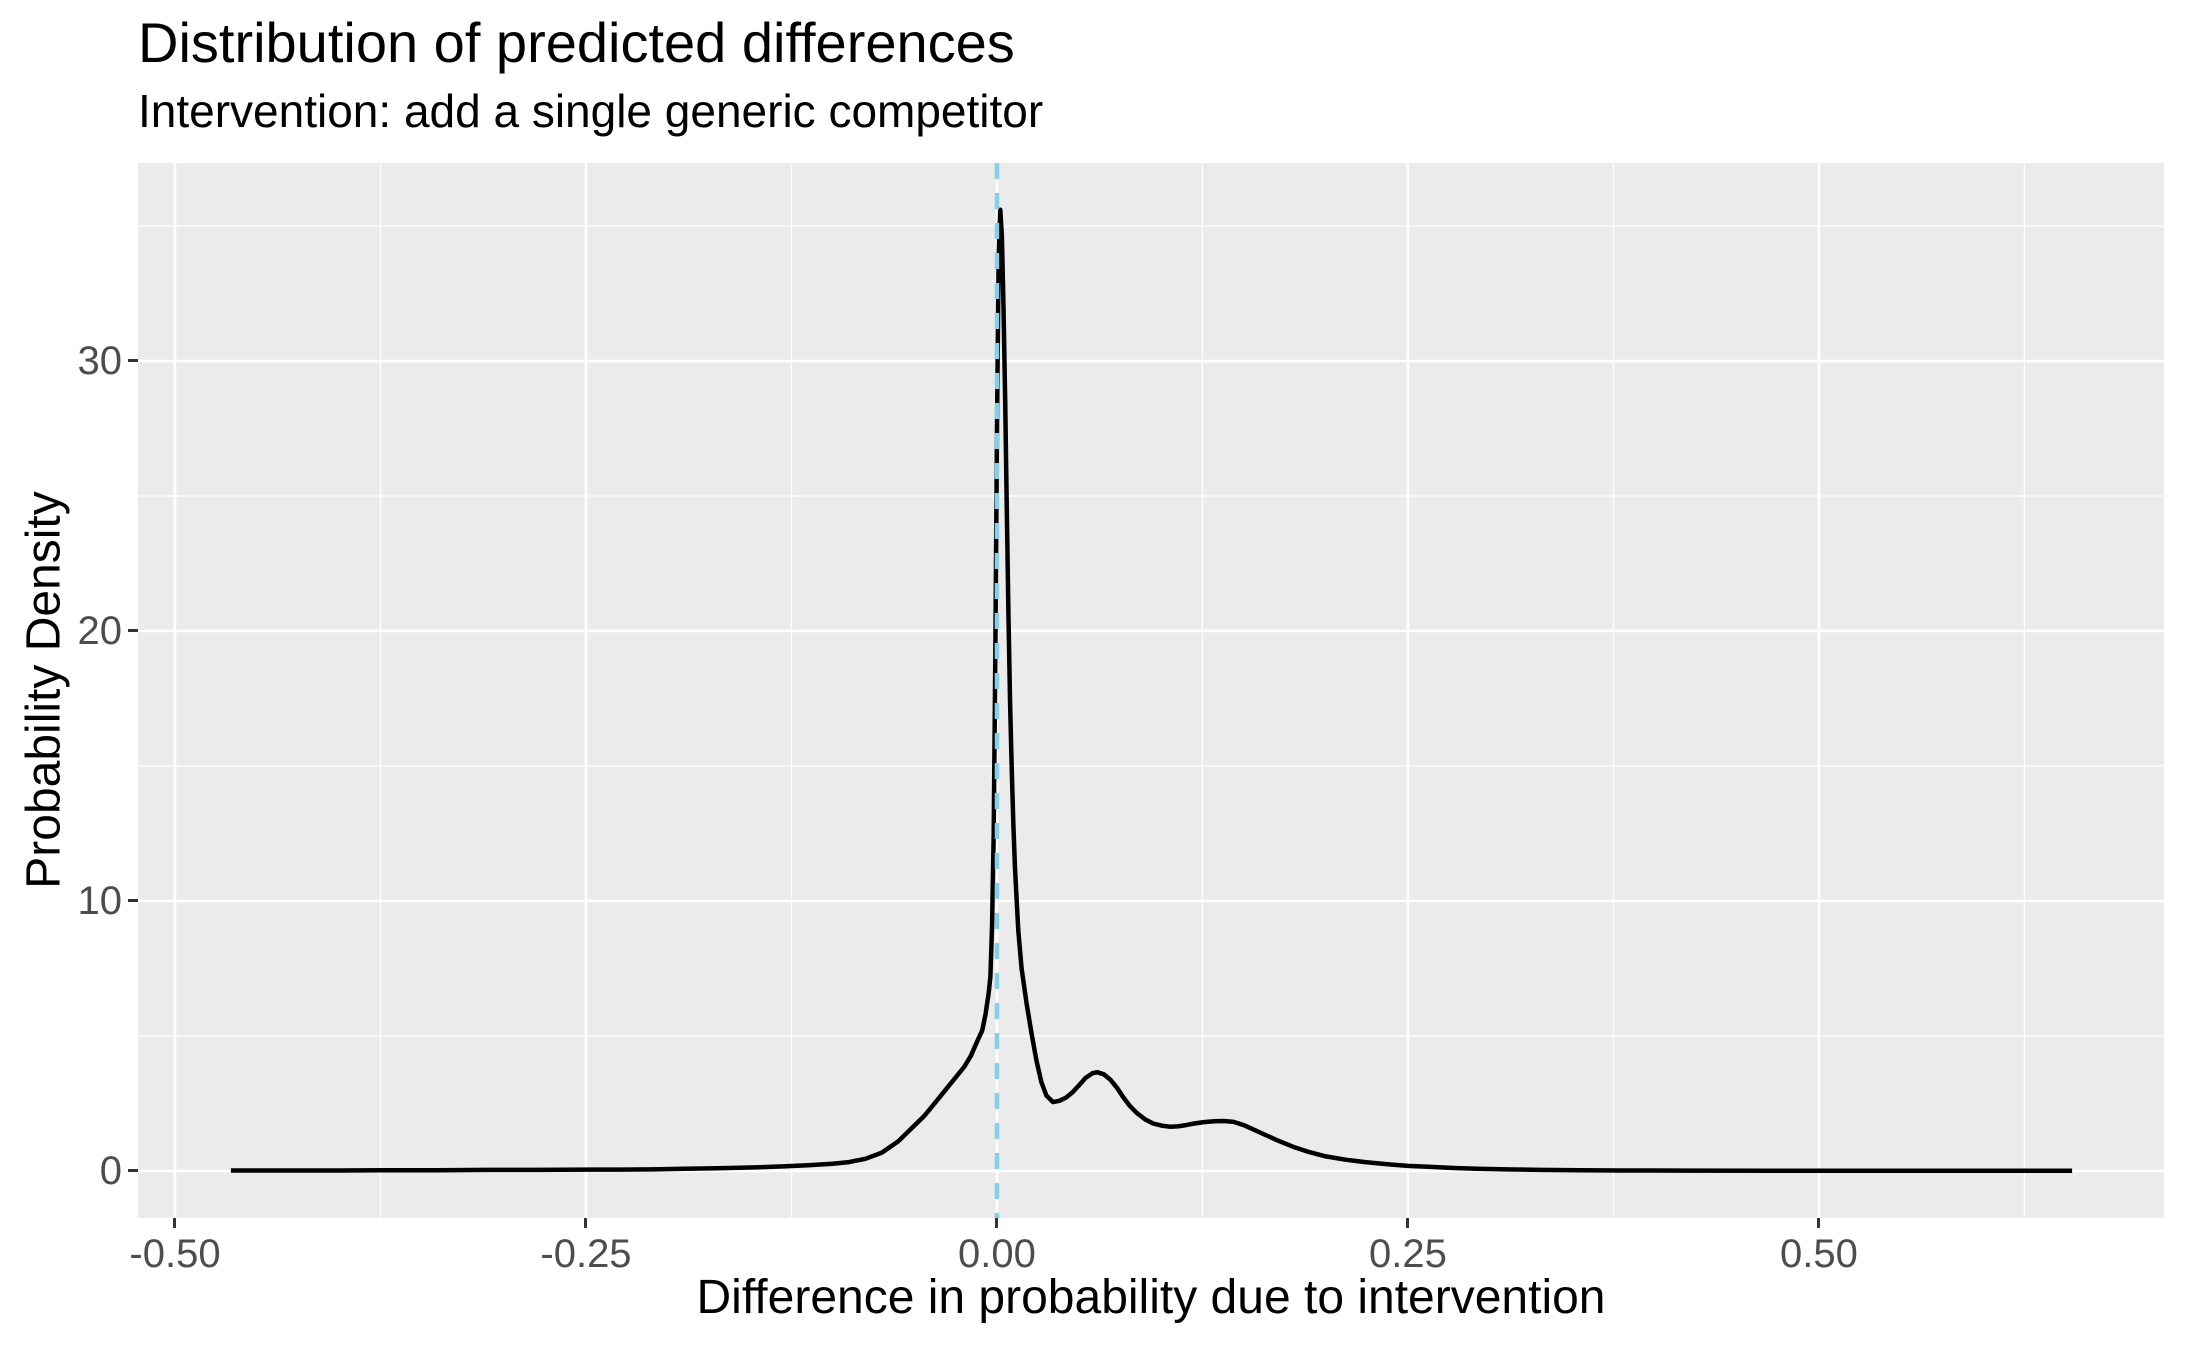 Image resolution: width=2187 pixels, height=1350 pixels. Describe the element at coordinates (576, 42) in the screenshot. I see `plot-title: Distribution of predicted differences` at that location.